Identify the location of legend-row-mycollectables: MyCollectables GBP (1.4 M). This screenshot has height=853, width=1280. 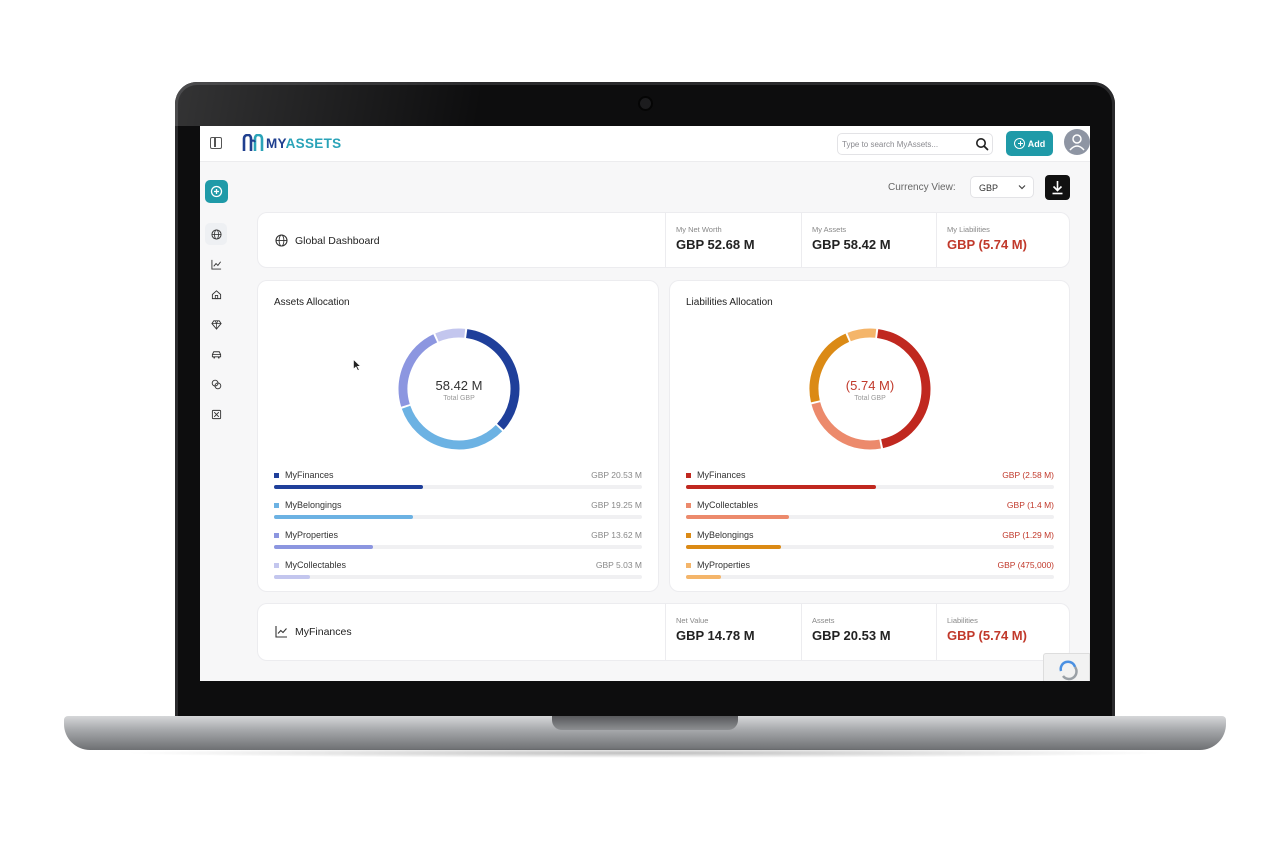
(870, 513).